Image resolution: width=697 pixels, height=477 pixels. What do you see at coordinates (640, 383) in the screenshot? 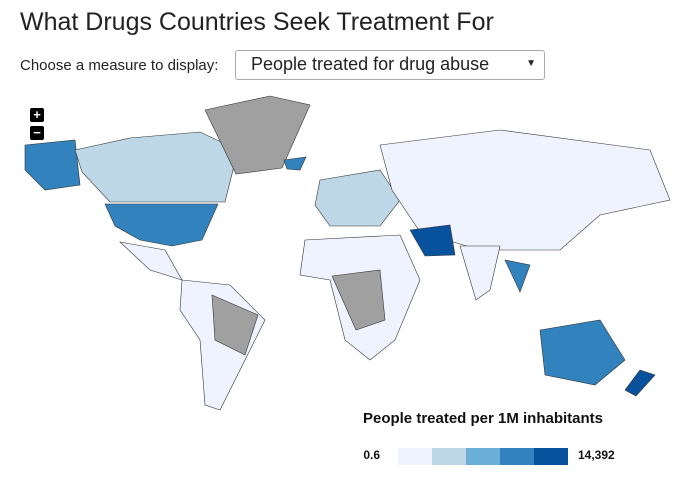
I see `new-zealand` at bounding box center [640, 383].